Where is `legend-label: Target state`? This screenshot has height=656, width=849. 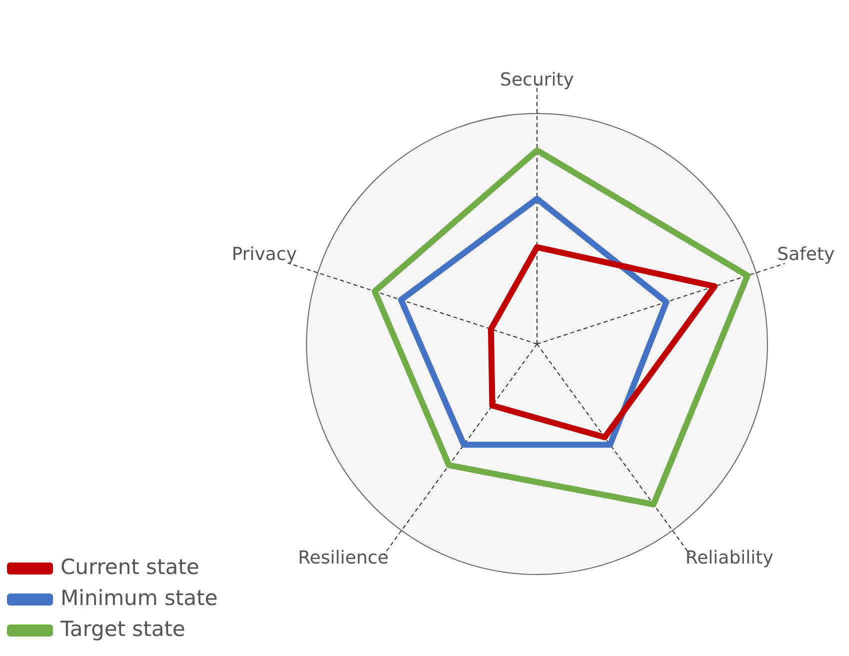 legend-label: Target state is located at coordinates (123, 628).